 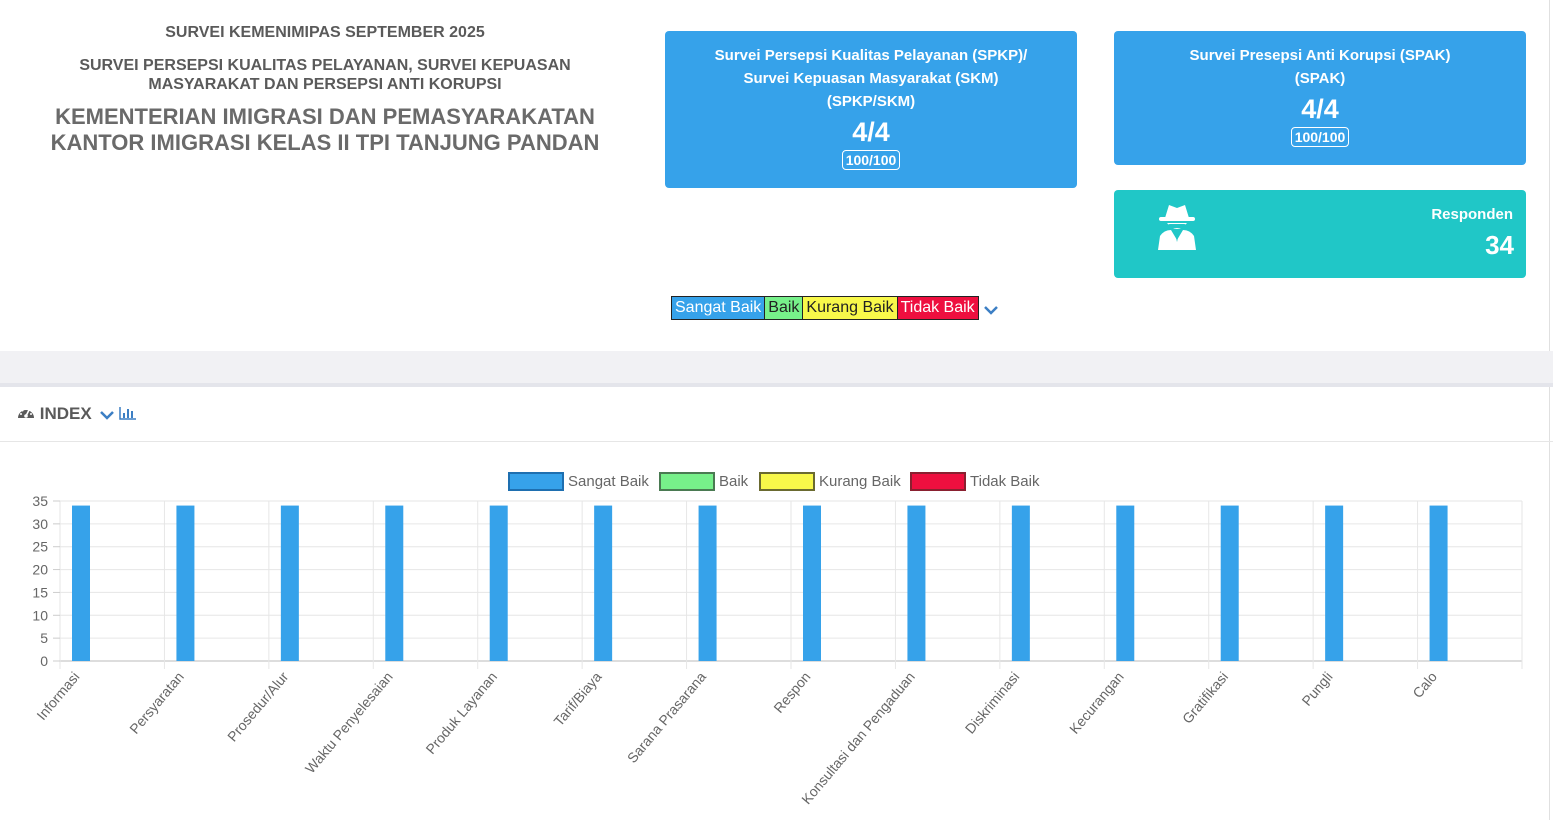 I want to click on x-tick-label: Diskriminasi, so click(x=992, y=703).